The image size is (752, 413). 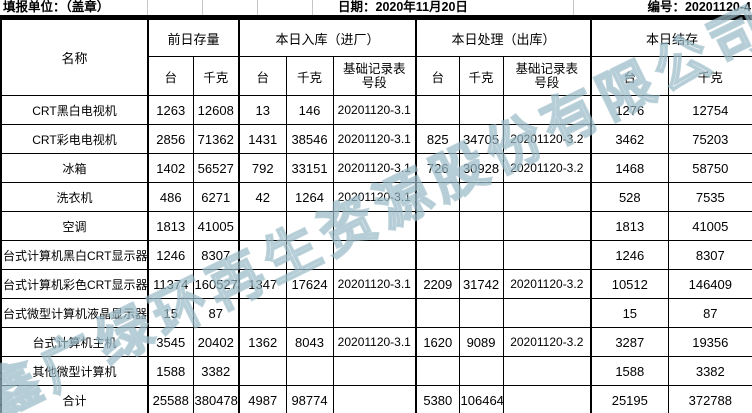 What do you see at coordinates (629, 110) in the screenshot?
I see `cell-value: 1276` at bounding box center [629, 110].